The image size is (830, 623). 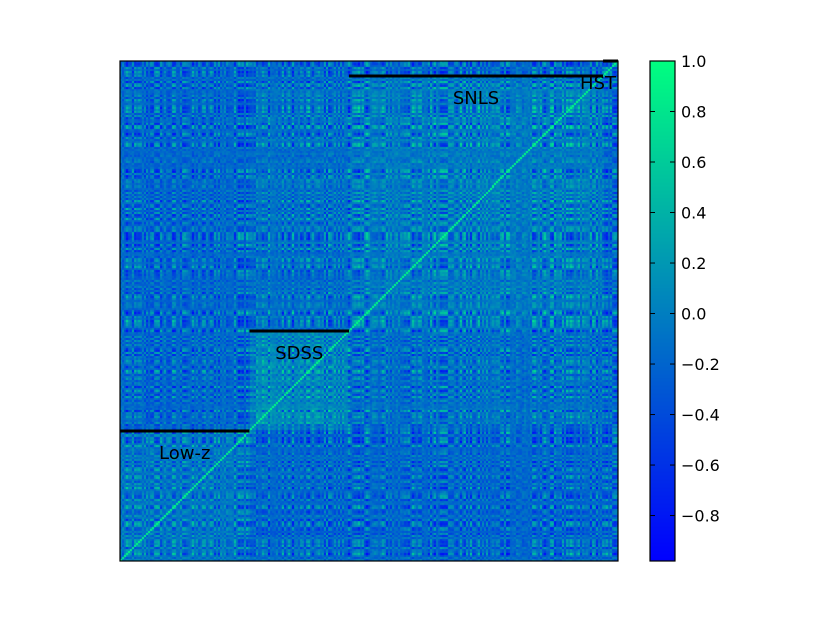 What do you see at coordinates (598, 83) in the screenshot?
I see `group-label: HST` at bounding box center [598, 83].